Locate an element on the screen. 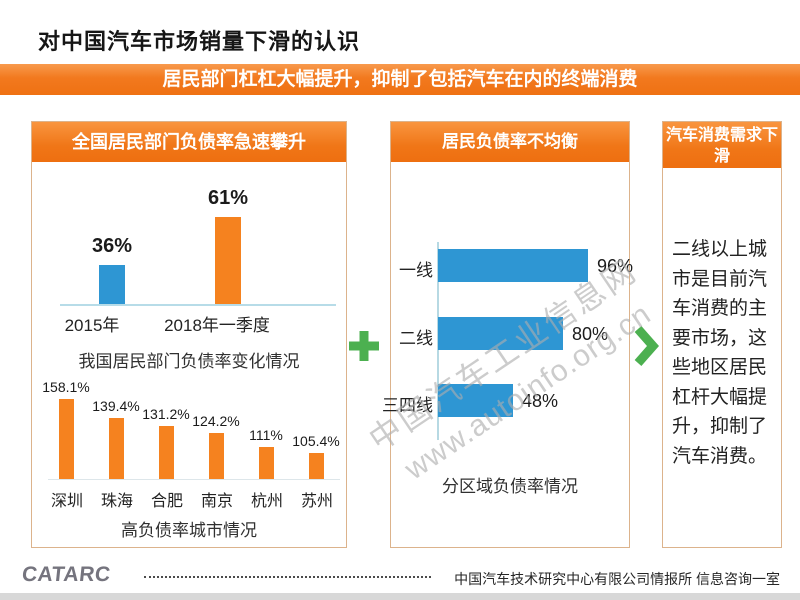  plus-icon is located at coordinates (364, 346).